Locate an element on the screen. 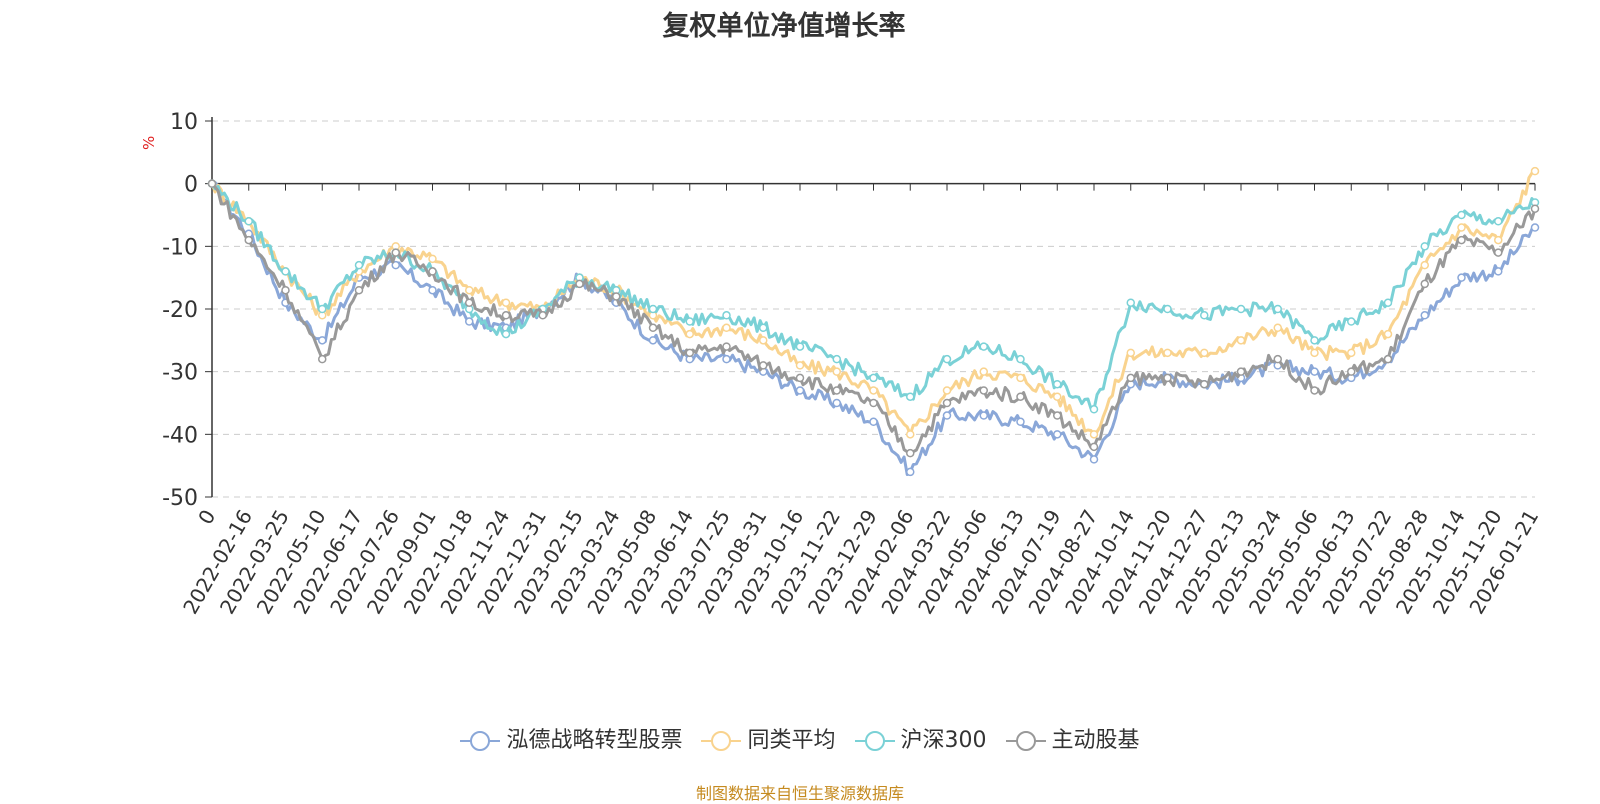 Image resolution: width=1600 pixels, height=804 pixels. y-tick-label: -30 is located at coordinates (180, 373).